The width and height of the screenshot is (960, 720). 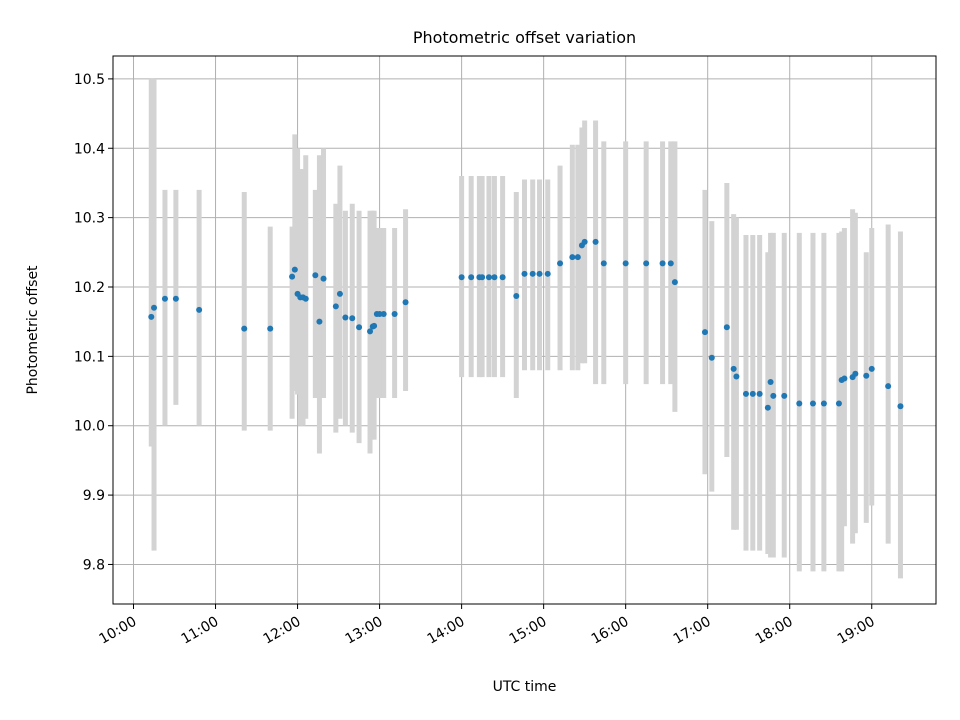 What do you see at coordinates (93, 322) in the screenshot?
I see `y-axis: 9.8 9.9 10.0 10.1 10.2 10.3 10.4 10.5` at bounding box center [93, 322].